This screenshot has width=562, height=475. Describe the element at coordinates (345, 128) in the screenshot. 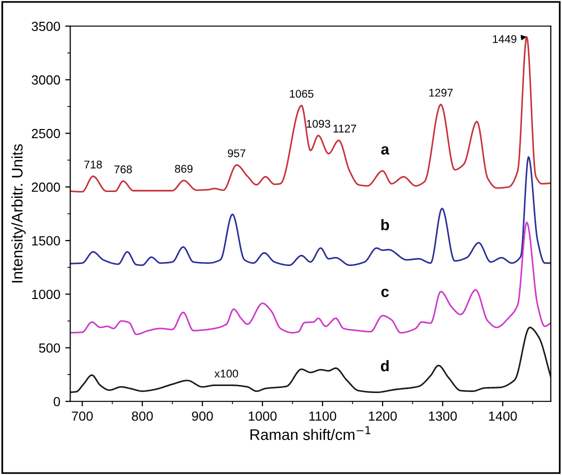

I see `annotation: 1127` at that location.